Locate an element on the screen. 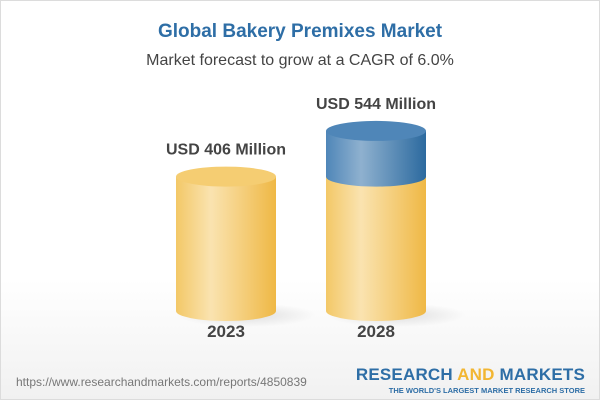 The image size is (600, 401). category-label: 2028 is located at coordinates (376, 331).